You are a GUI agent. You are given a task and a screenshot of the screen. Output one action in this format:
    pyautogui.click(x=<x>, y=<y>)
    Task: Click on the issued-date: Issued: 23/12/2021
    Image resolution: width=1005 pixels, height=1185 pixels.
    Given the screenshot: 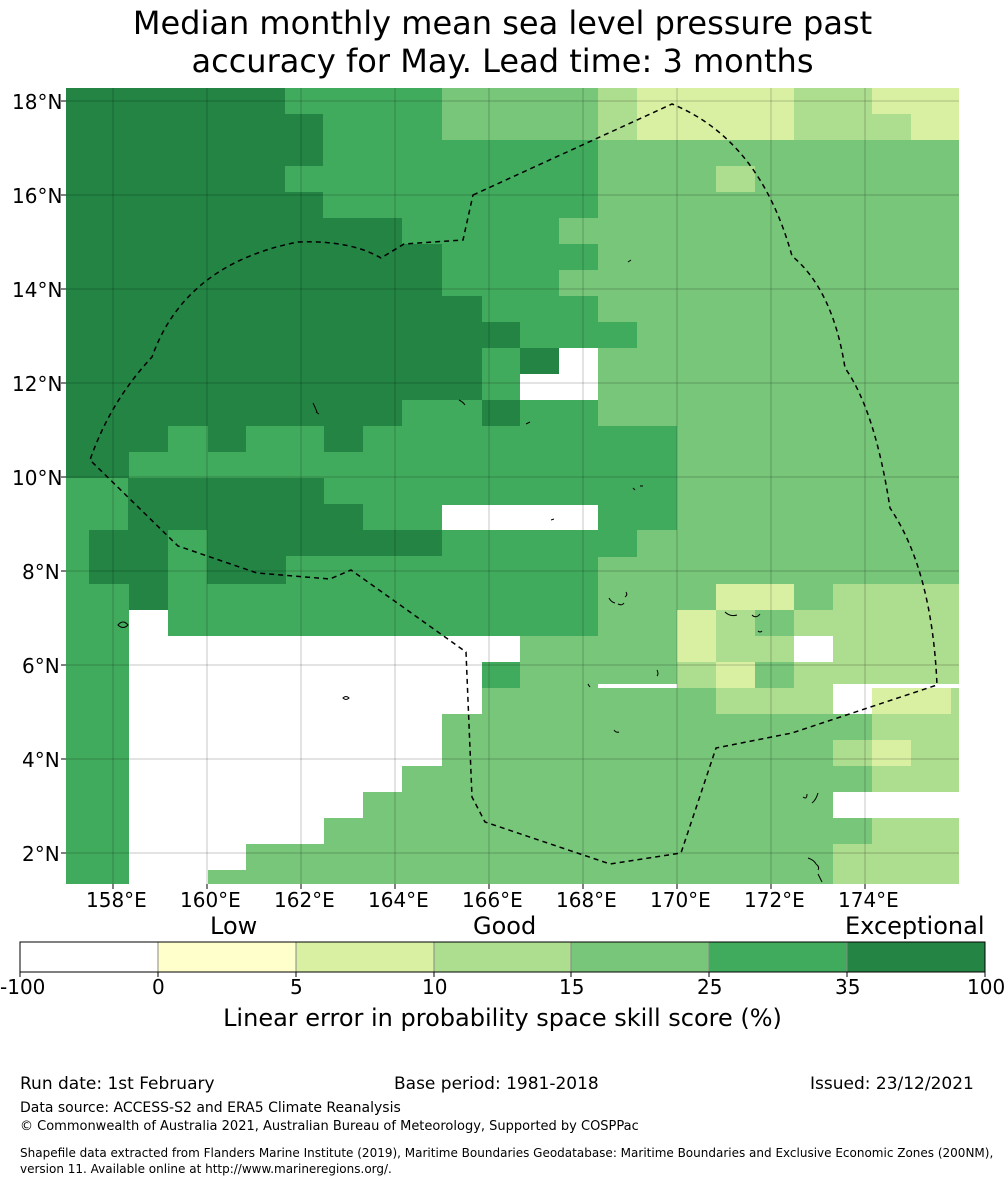 What is the action you would take?
    pyautogui.click(x=892, y=1084)
    